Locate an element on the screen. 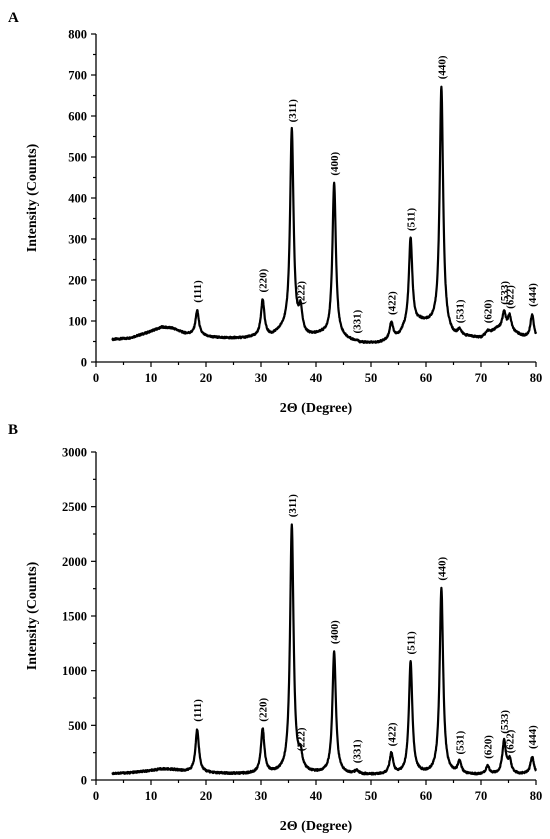  y-tick-label: 1000 is located at coordinates (74, 671).